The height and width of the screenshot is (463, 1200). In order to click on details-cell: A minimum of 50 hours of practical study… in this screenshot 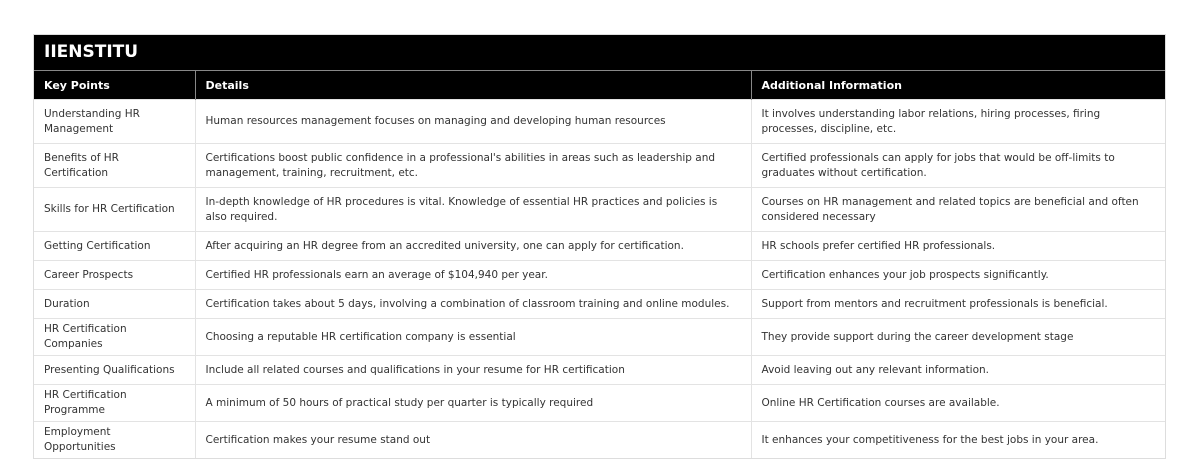, I will do `click(473, 403)`.